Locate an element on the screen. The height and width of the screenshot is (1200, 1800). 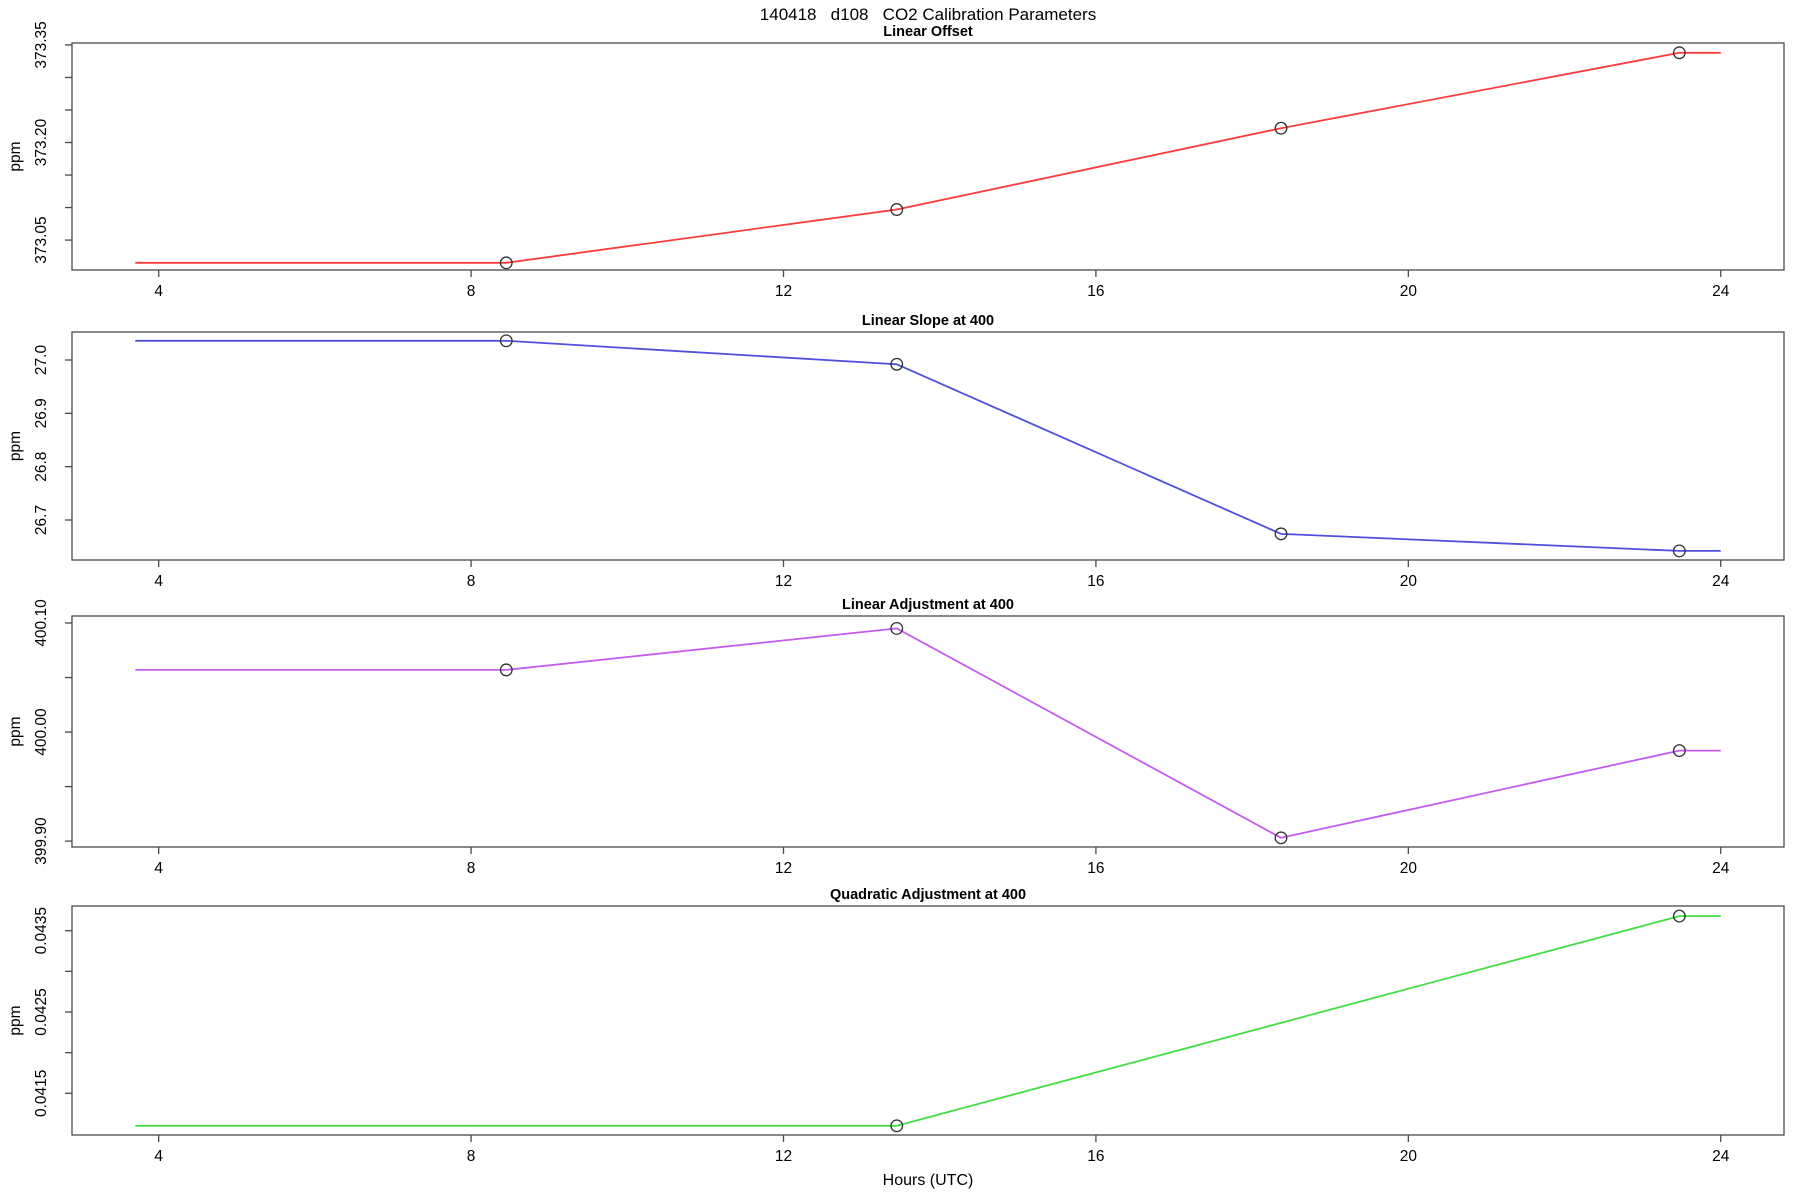
y-tick-label: 400.10 is located at coordinates (41, 623).